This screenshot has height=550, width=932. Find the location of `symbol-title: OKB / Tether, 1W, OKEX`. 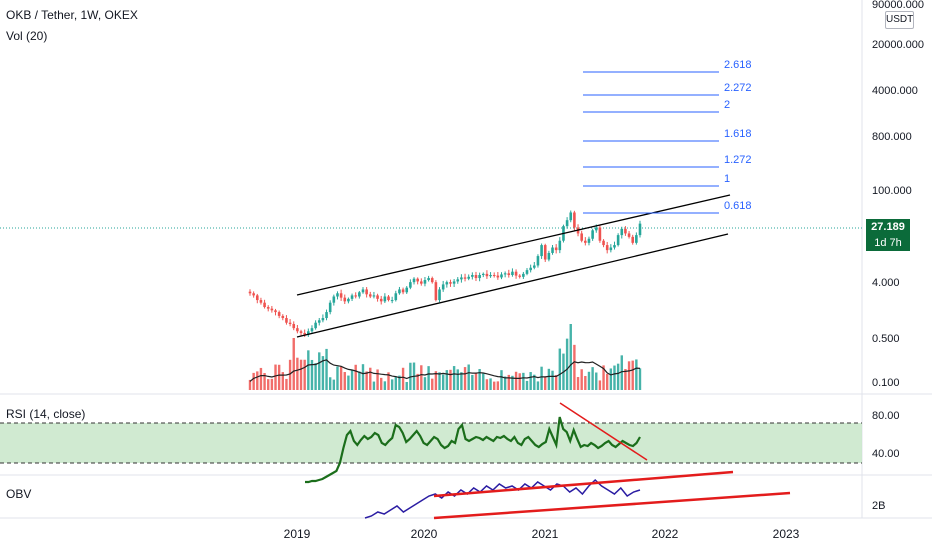

symbol-title: OKB / Tether, 1W, OKEX is located at coordinates (72, 15).